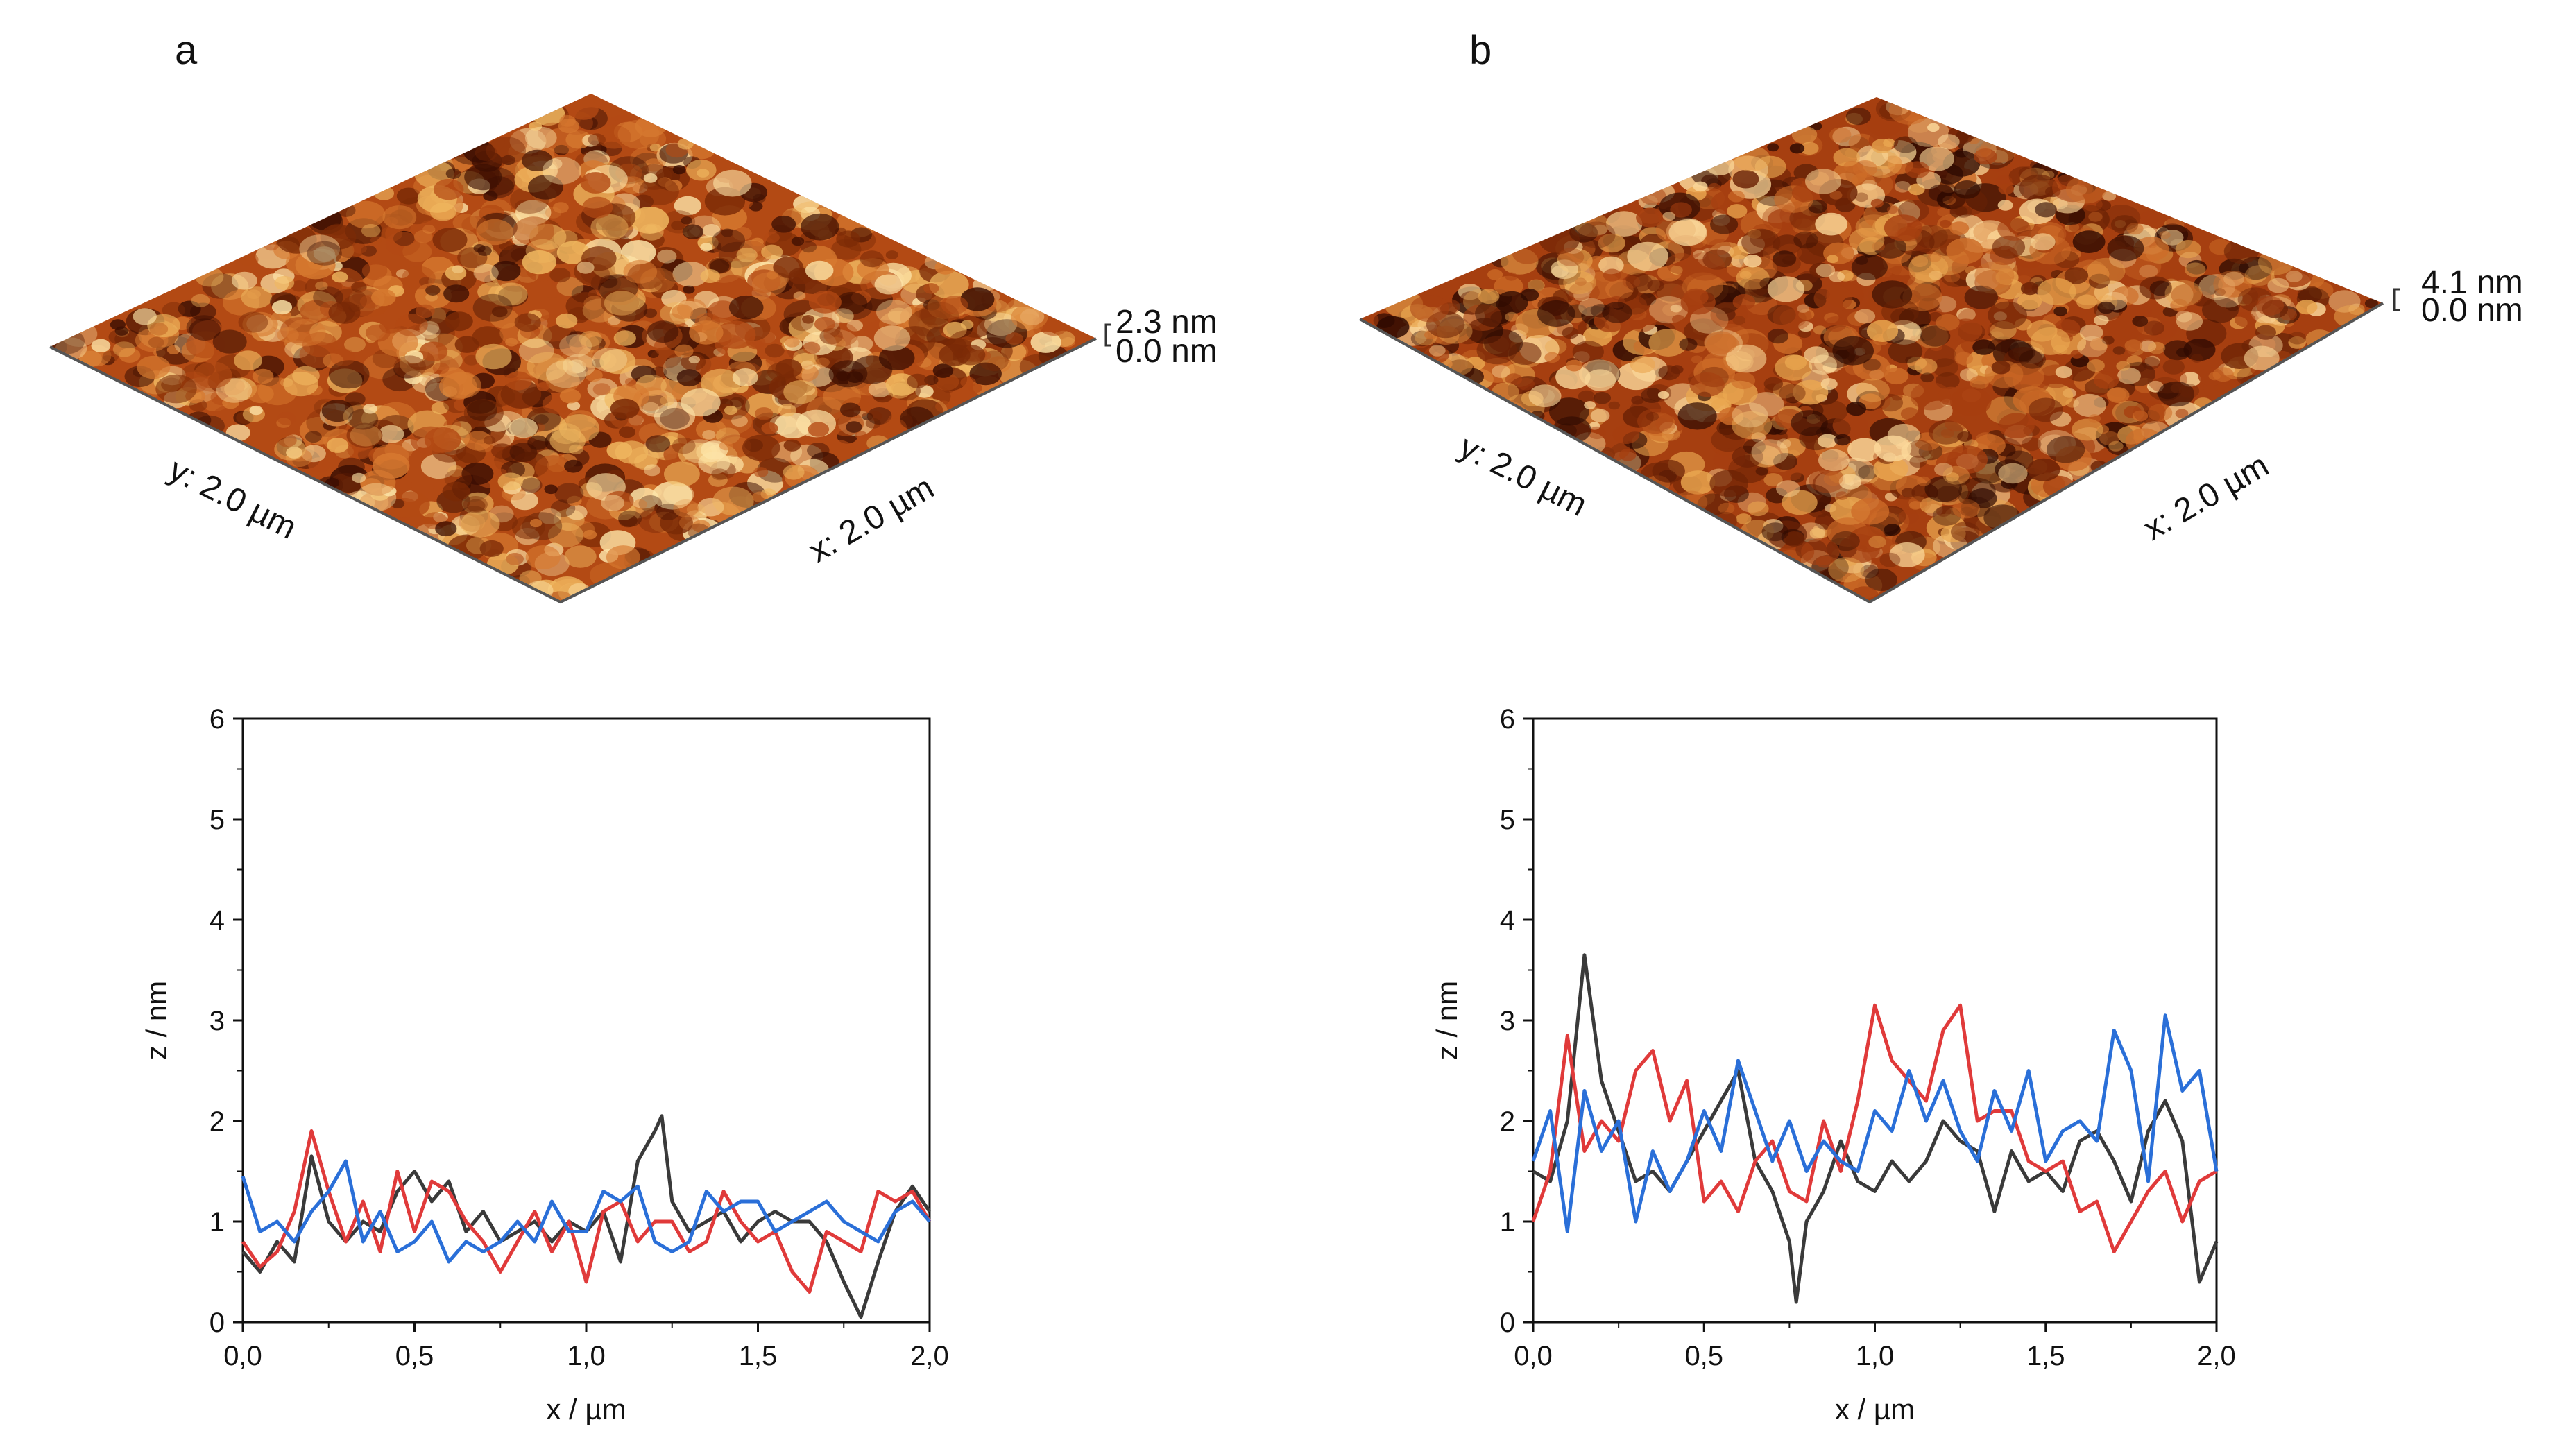  I want to click on x-axis-title: x / µm, so click(1875, 1409).